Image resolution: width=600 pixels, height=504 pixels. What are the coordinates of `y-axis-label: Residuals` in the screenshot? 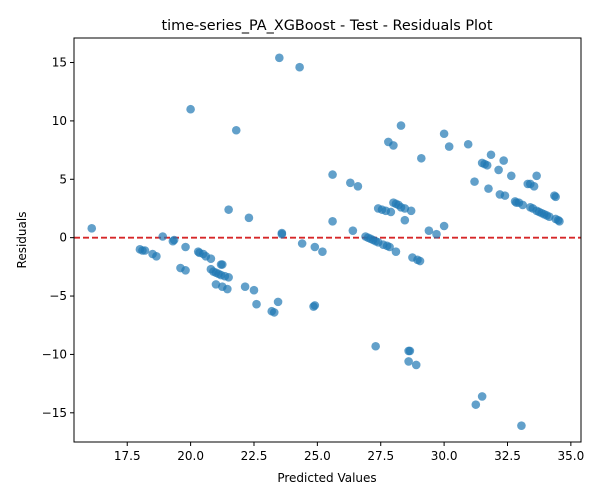 It's located at (22, 240).